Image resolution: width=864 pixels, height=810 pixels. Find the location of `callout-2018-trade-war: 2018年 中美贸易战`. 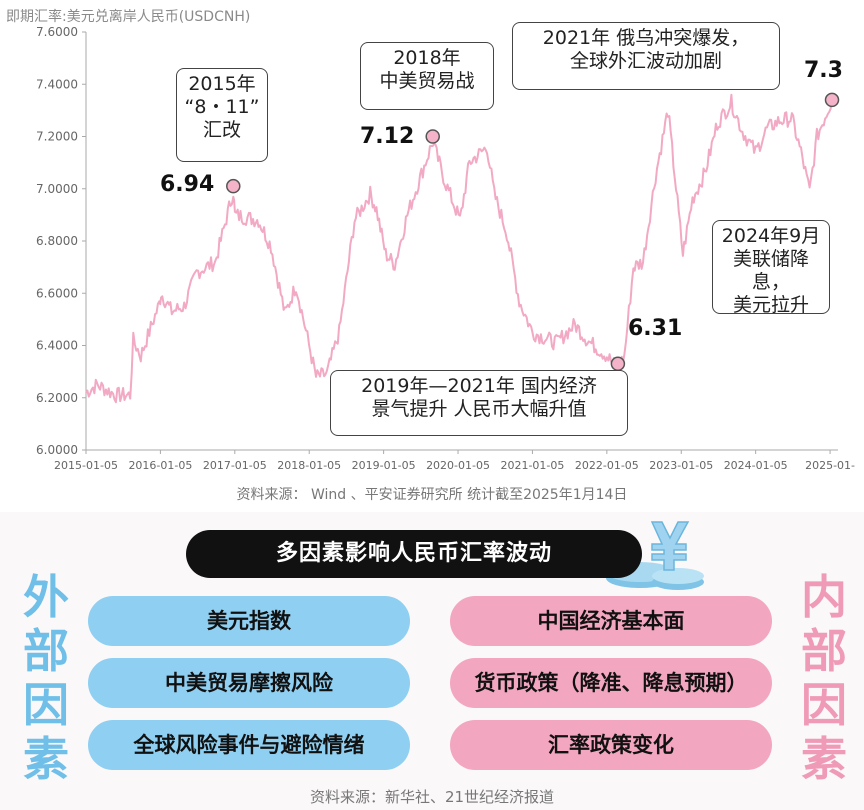

callout-2018-trade-war: 2018年 中美贸易战 is located at coordinates (427, 76).